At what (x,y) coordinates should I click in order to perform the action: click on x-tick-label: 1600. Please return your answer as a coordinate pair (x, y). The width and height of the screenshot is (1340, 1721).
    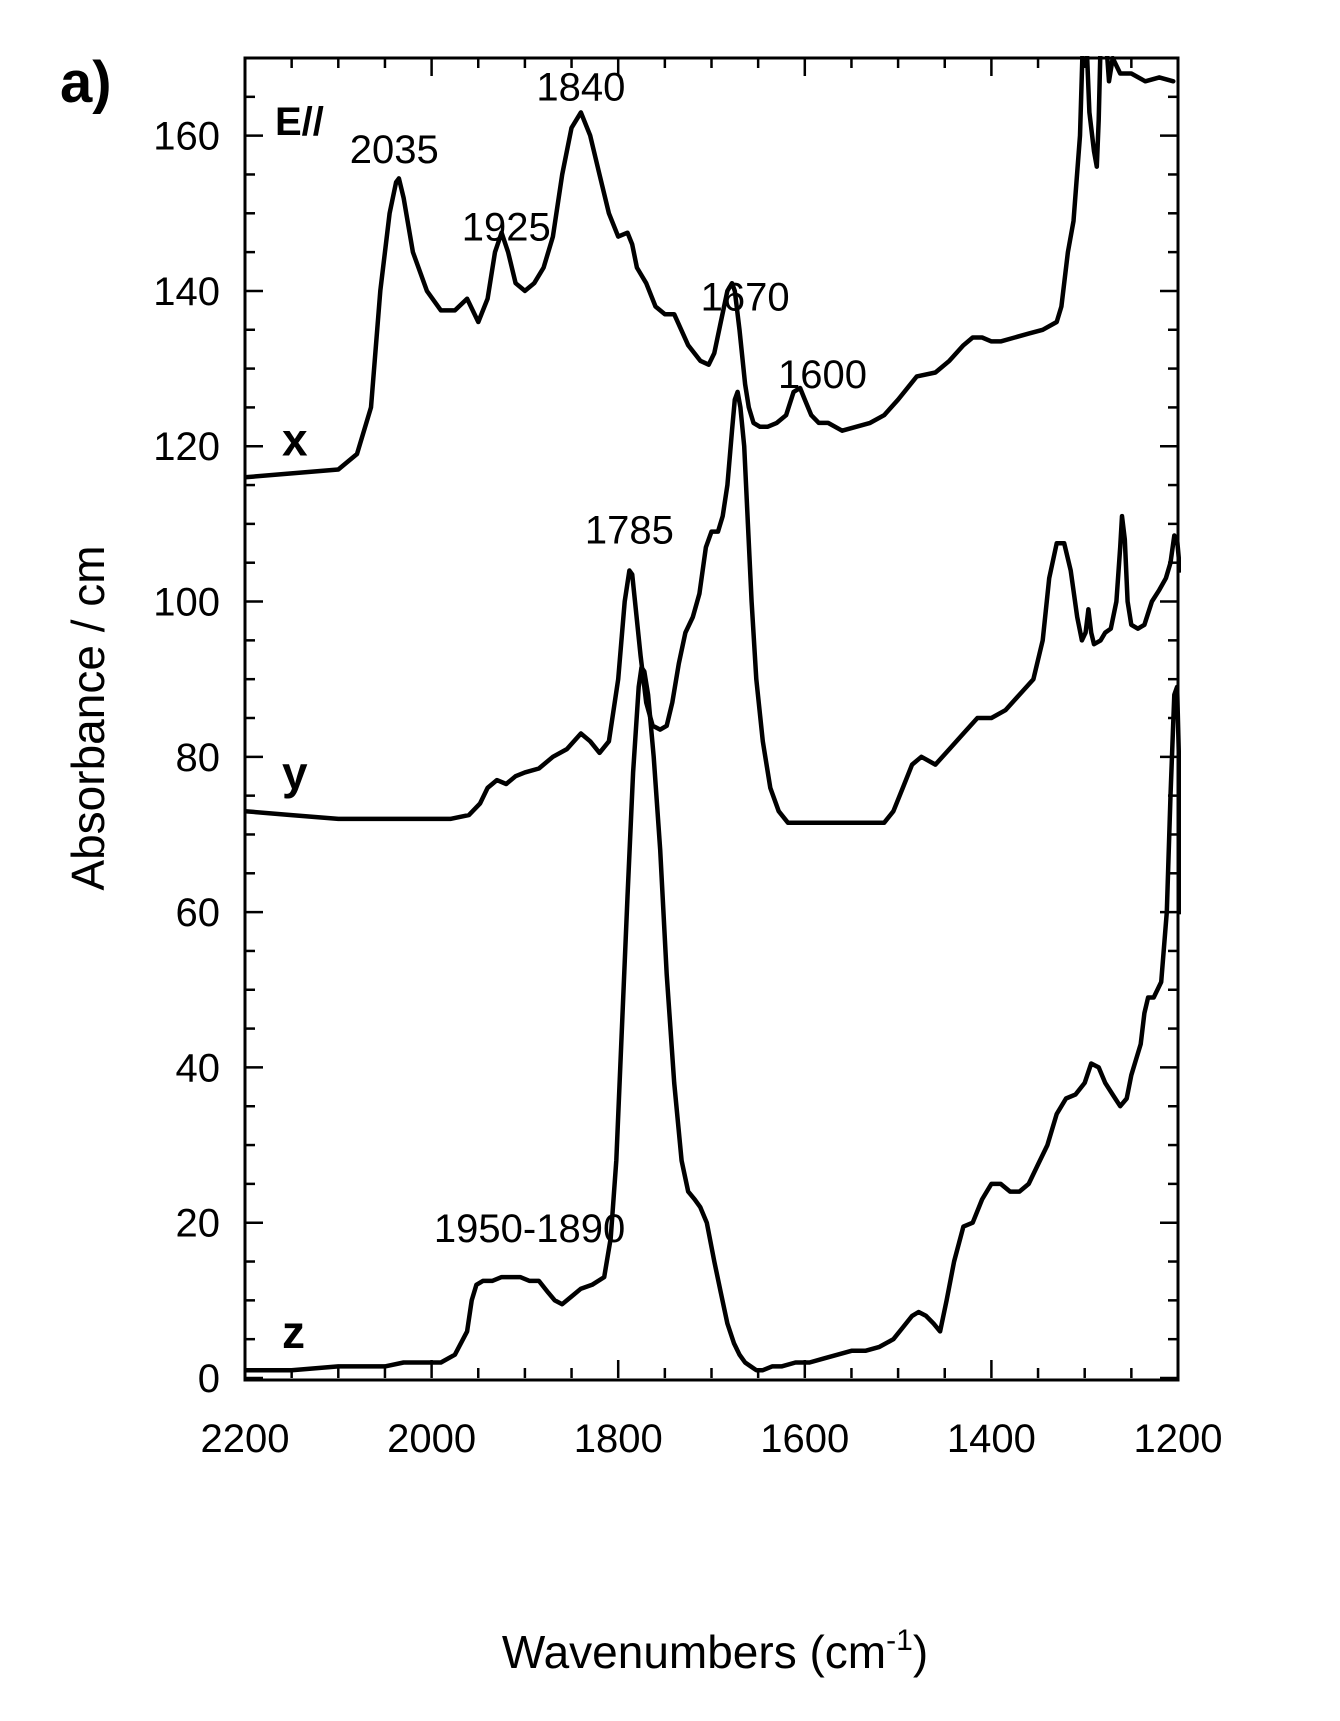
    Looking at the image, I should click on (804, 1439).